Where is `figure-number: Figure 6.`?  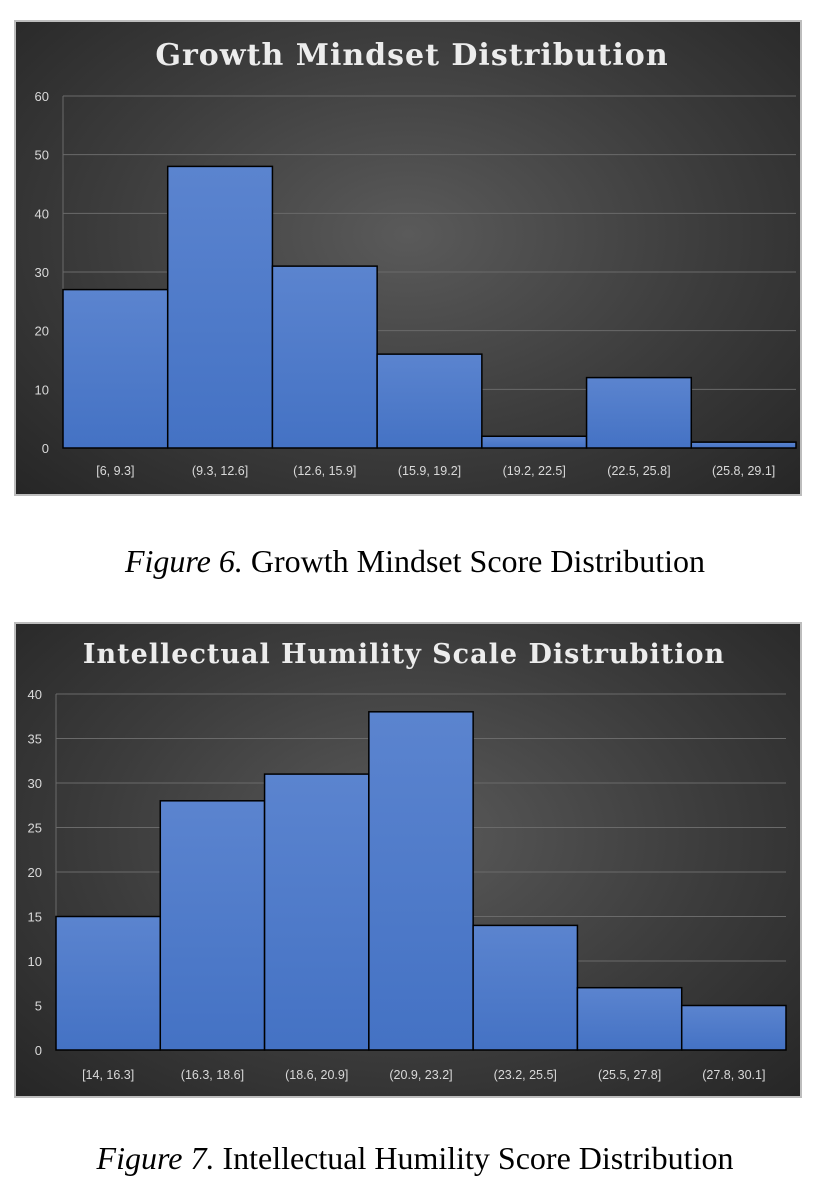 figure-number: Figure 6. is located at coordinates (183, 561).